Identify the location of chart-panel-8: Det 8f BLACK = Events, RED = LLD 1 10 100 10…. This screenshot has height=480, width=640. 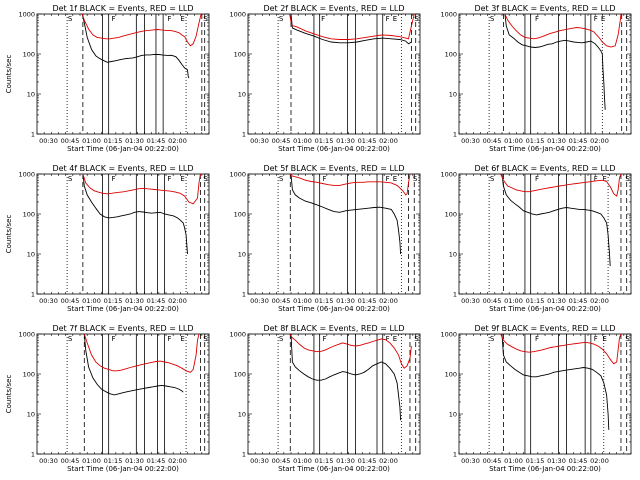
(325, 398).